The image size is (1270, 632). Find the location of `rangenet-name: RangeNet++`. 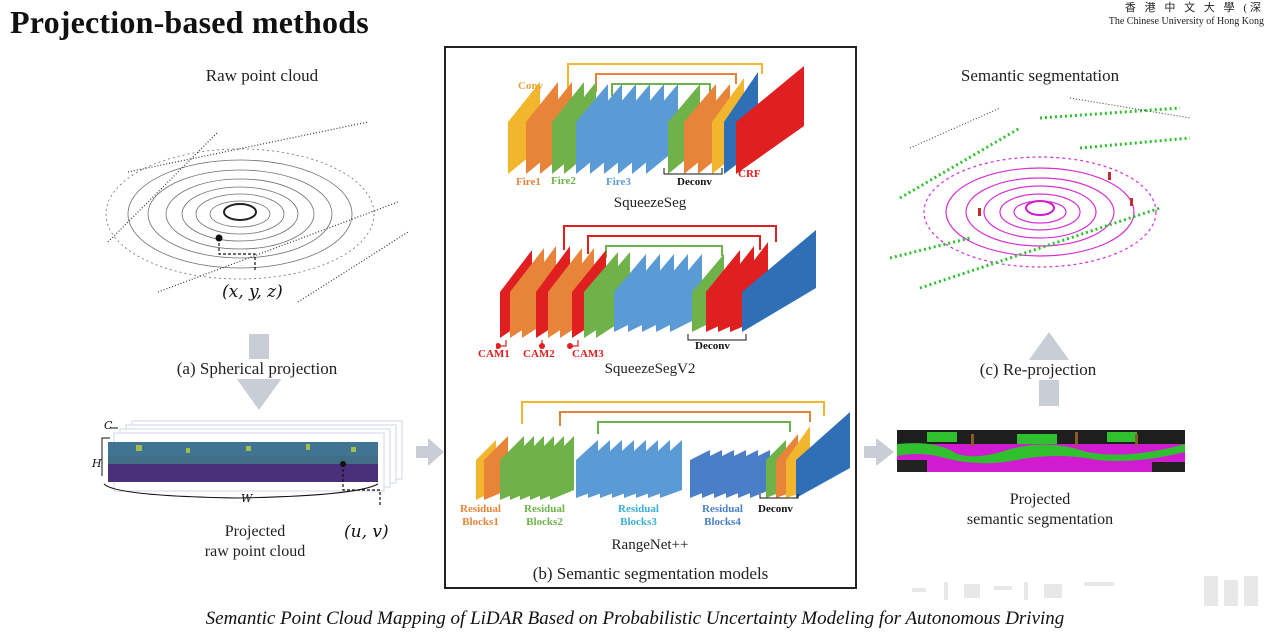

rangenet-name: RangeNet++ is located at coordinates (650, 545).